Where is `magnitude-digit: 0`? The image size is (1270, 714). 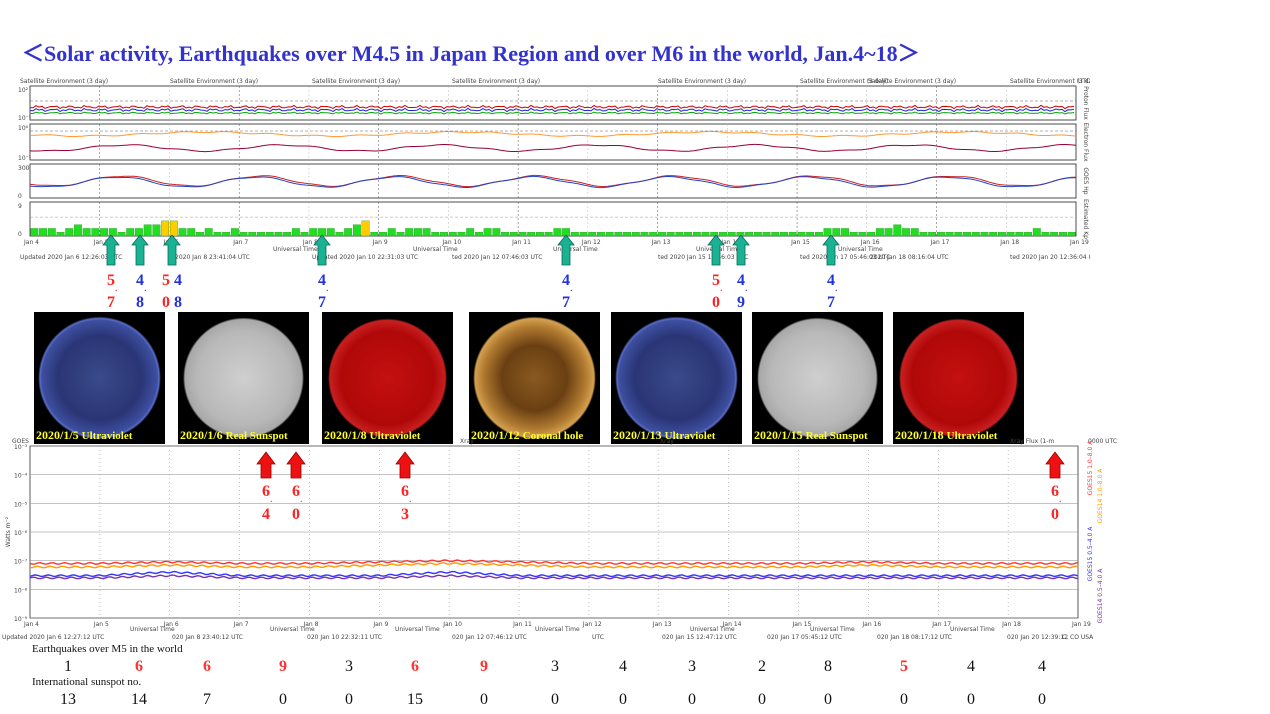
magnitude-digit: 0 is located at coordinates (716, 302).